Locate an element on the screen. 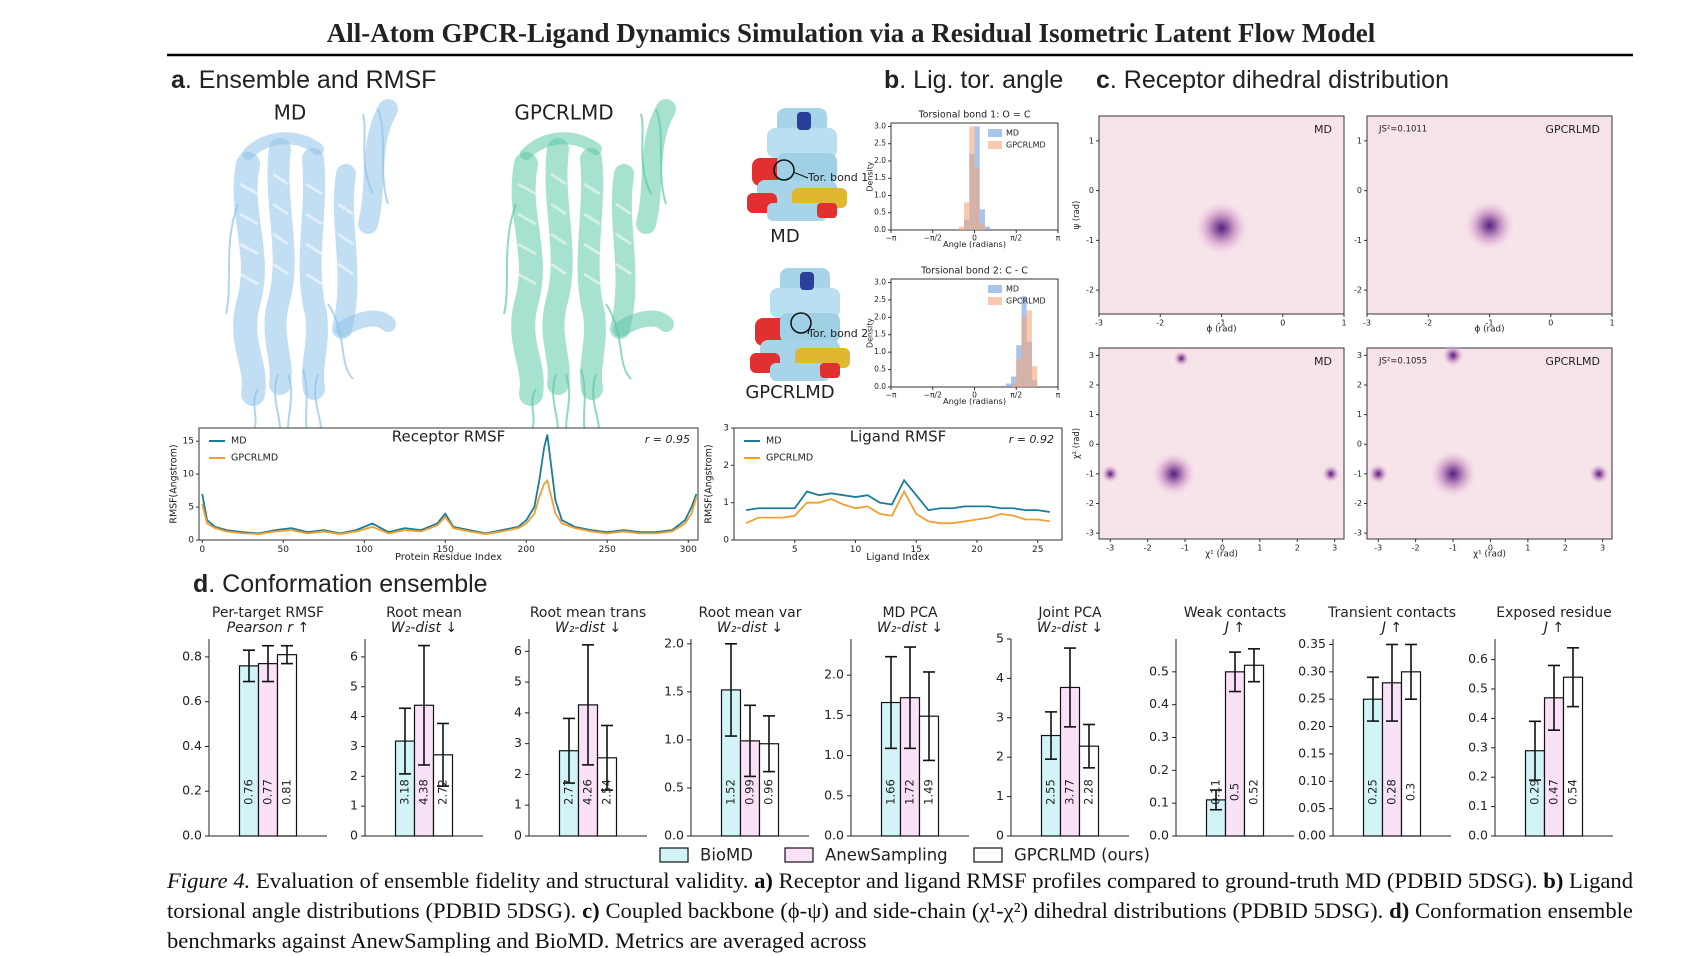  y-tick-label: 2.5 is located at coordinates (880, 143).